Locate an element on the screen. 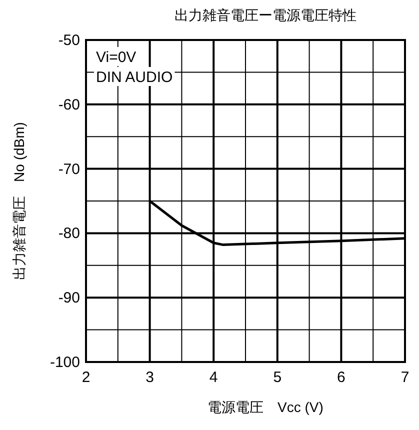  x-tick-label: 6 is located at coordinates (341, 377).